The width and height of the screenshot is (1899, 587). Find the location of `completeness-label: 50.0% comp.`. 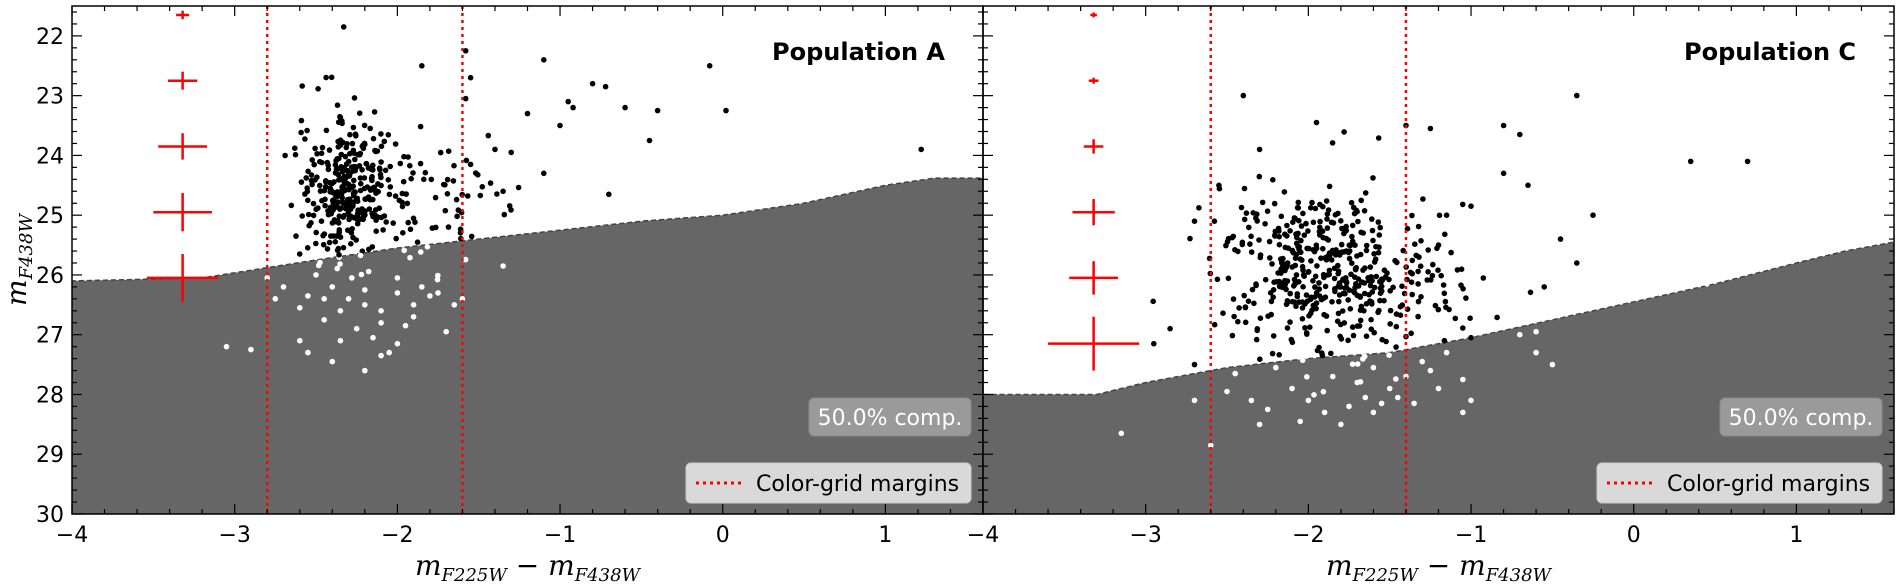

completeness-label: 50.0% comp. is located at coordinates (1801, 418).